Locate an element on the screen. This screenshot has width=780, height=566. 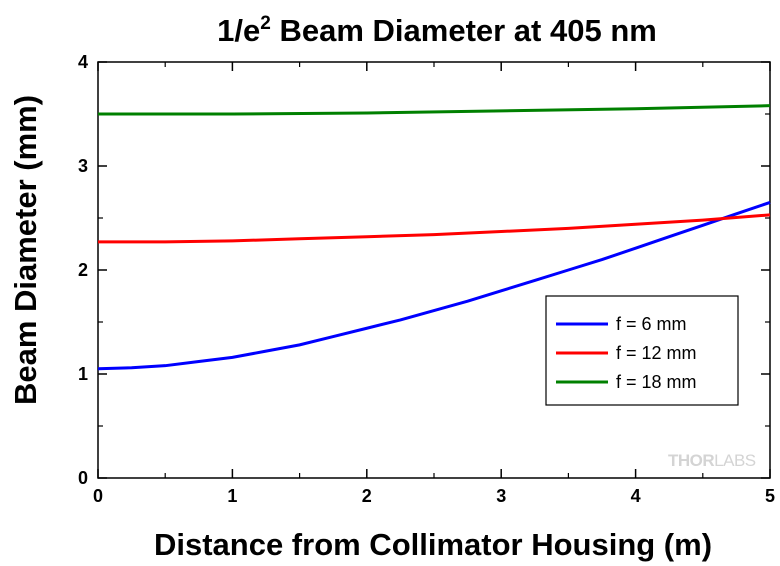
legend: f = 6 mm f = 12 mm f = 18 mm is located at coordinates (642, 350).